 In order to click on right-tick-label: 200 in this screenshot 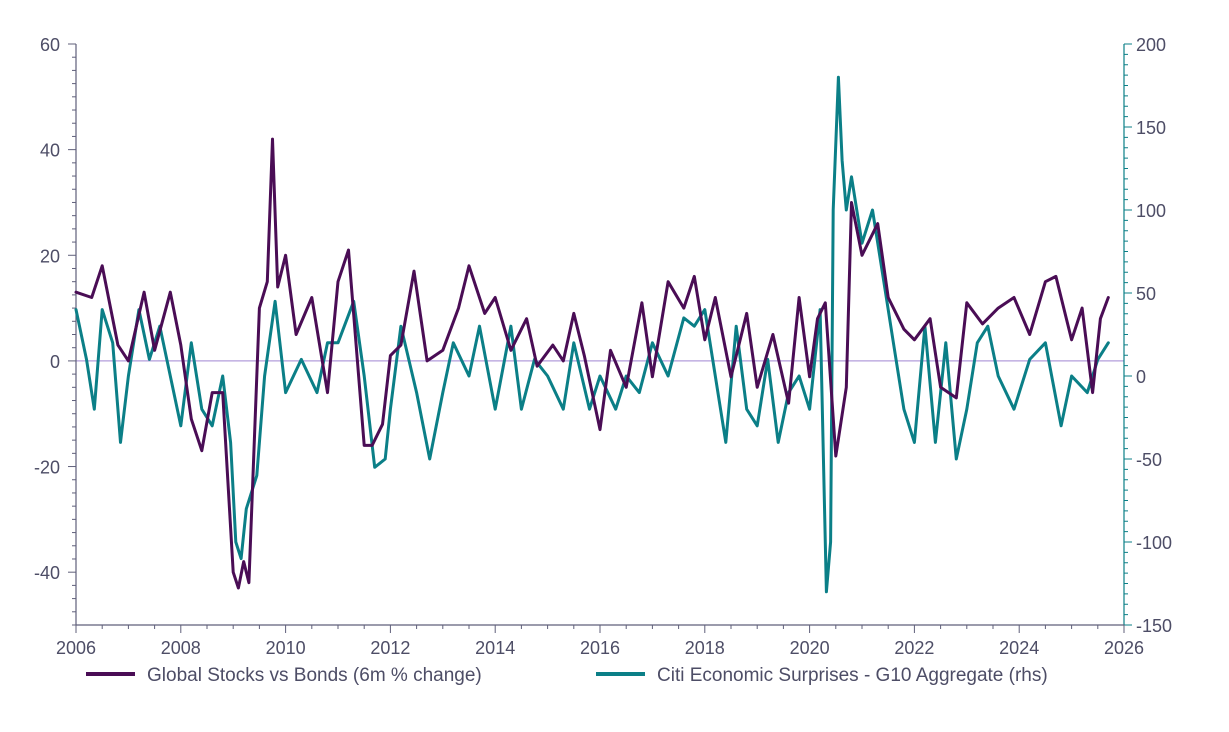, I will do `click(1151, 45)`.